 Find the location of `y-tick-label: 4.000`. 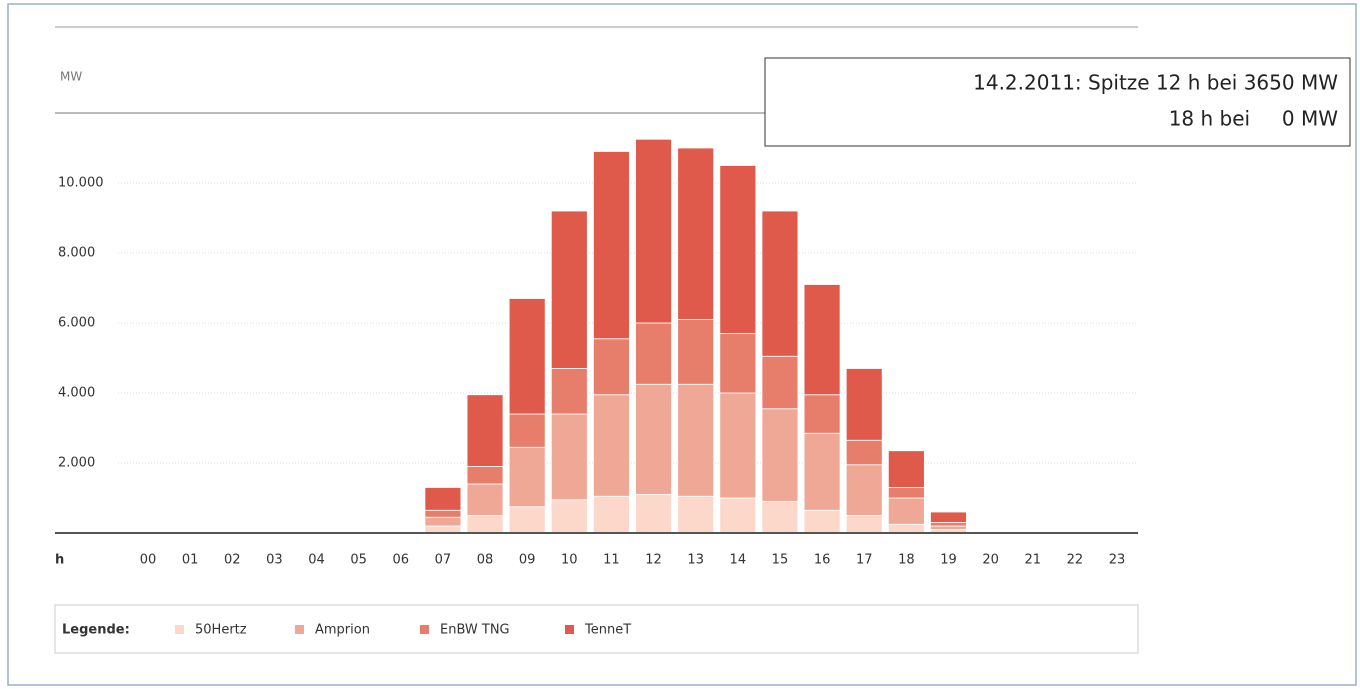

y-tick-label: 4.000 is located at coordinates (76, 393).